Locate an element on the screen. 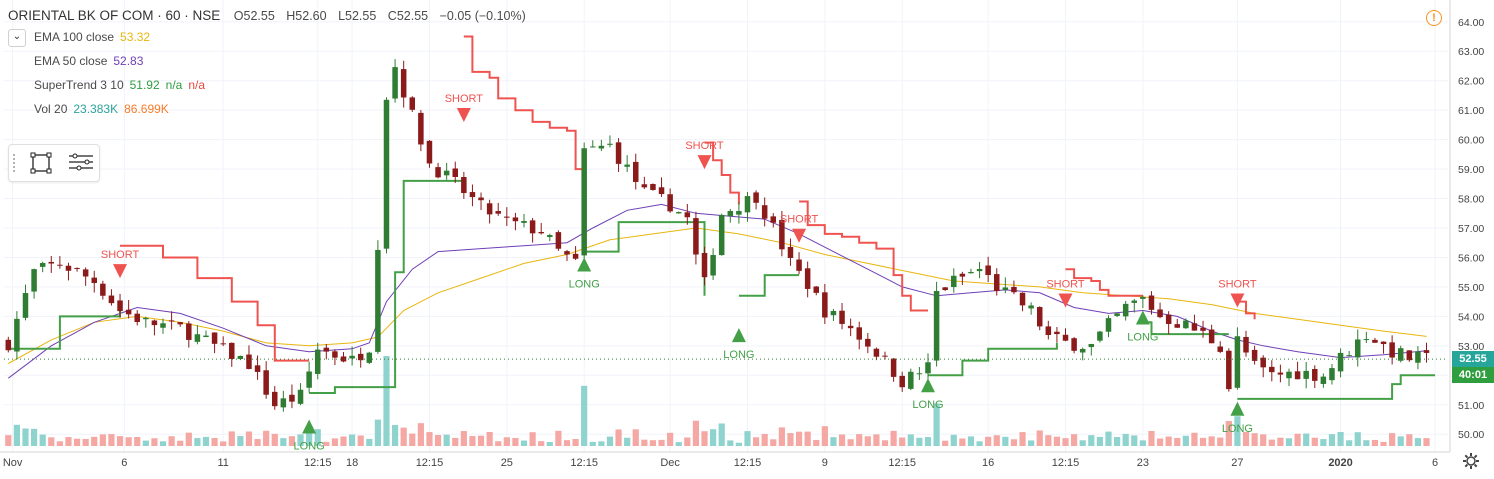 Image resolution: width=1494 pixels, height=479 pixels. current-price-tag: 52.55 is located at coordinates (1473, 359).